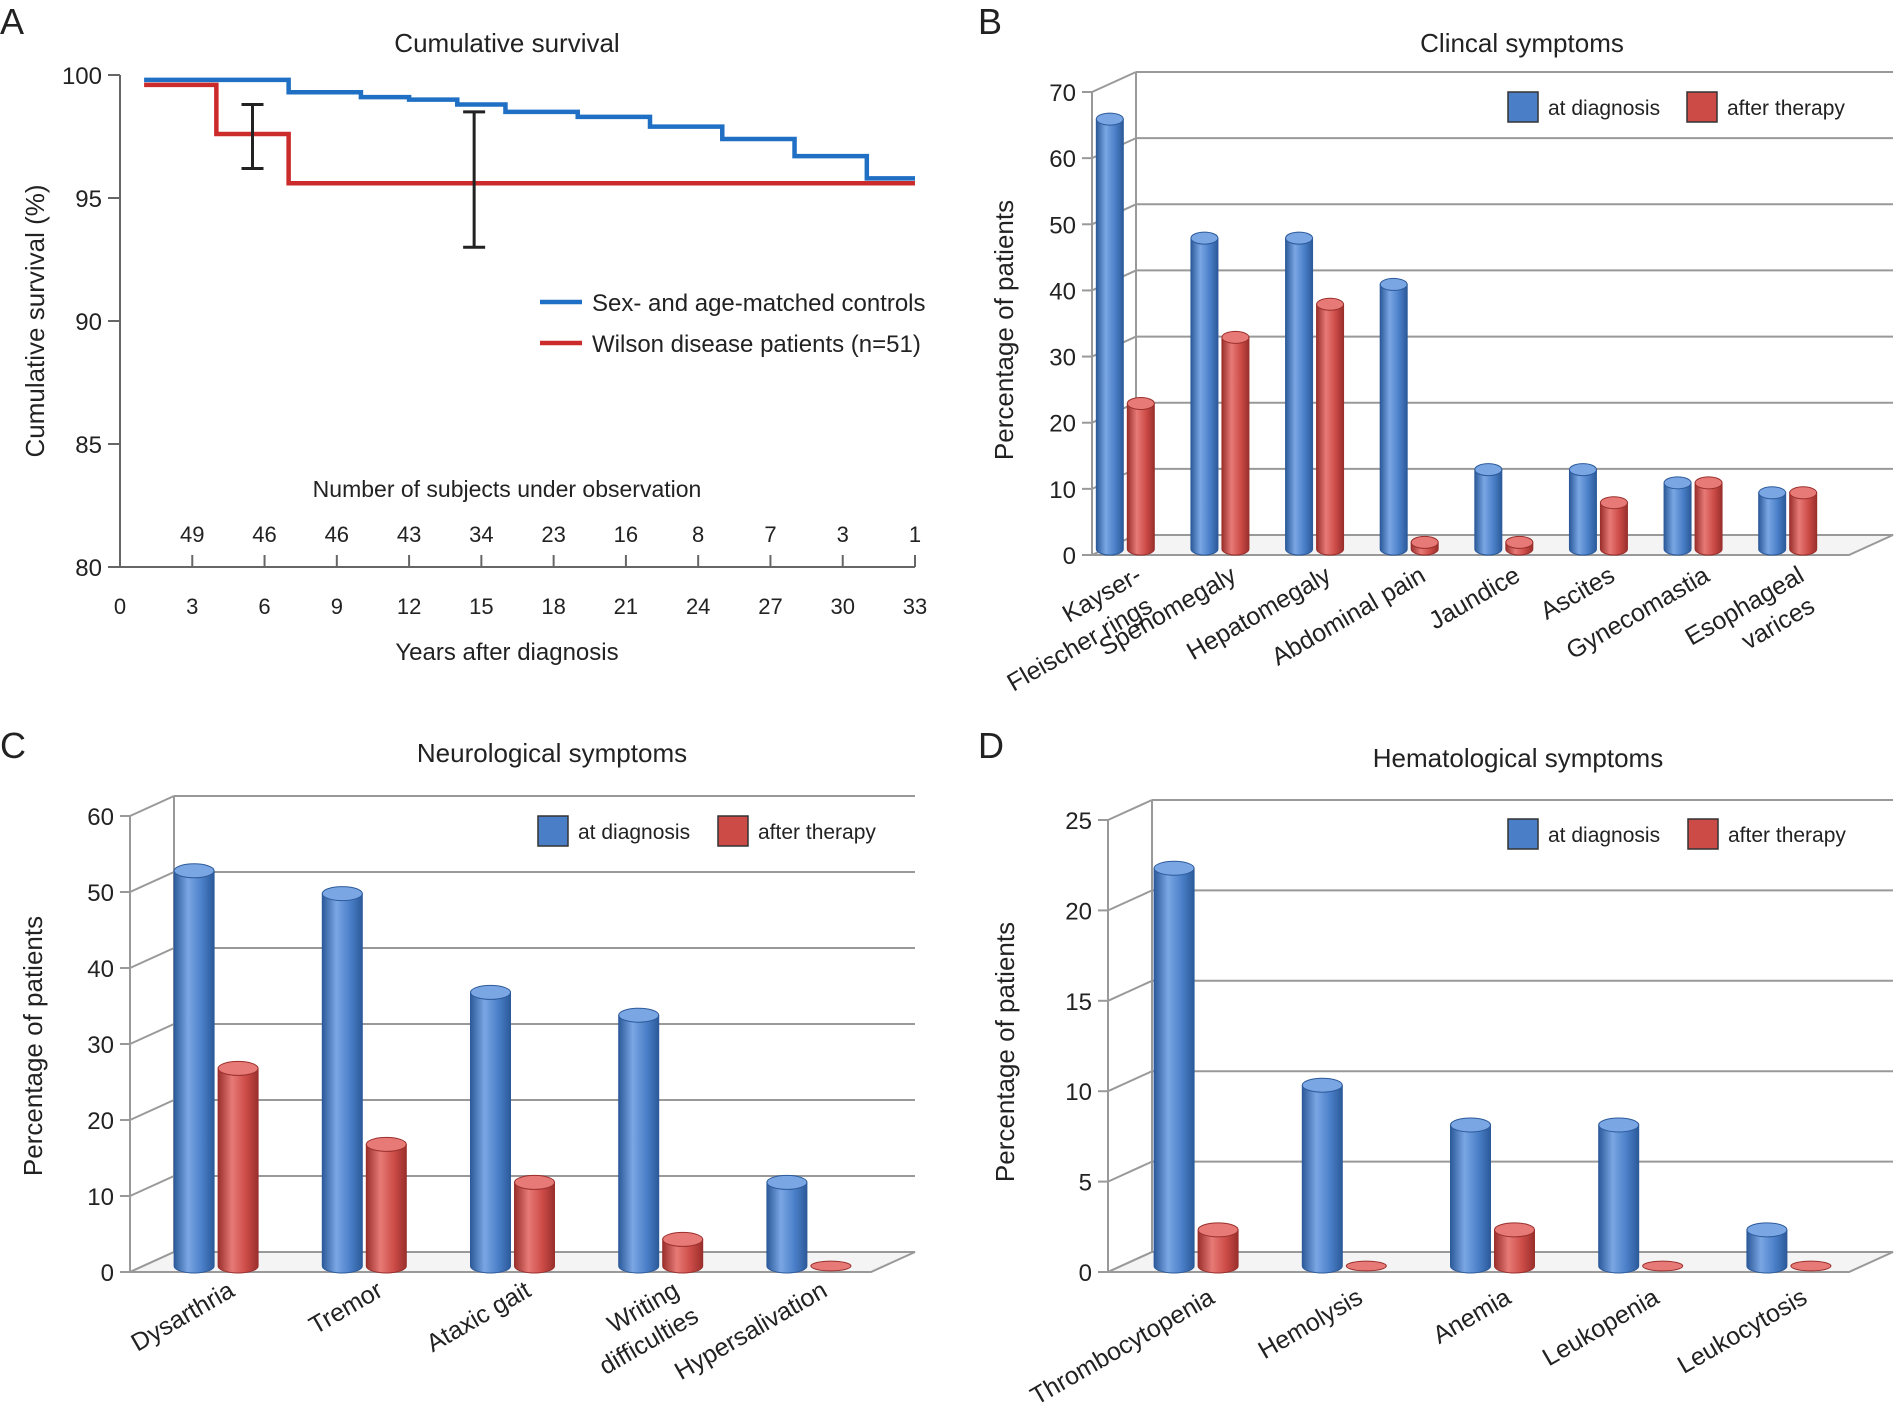 Image resolution: width=1896 pixels, height=1424 pixels. What do you see at coordinates (120, 606) in the screenshot?
I see `x-tick-label: 0` at bounding box center [120, 606].